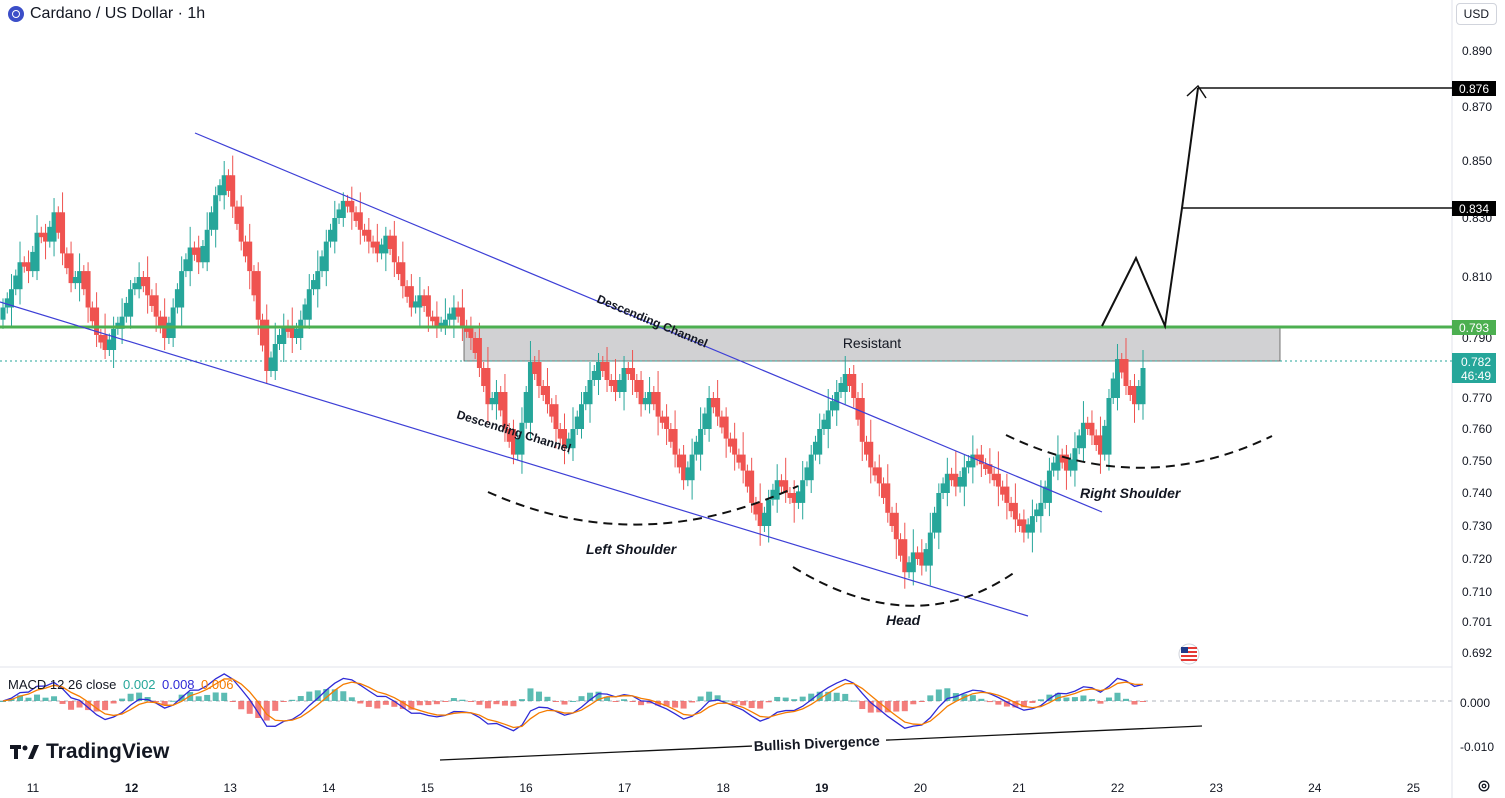 This screenshot has height=798, width=1505. What do you see at coordinates (756, 508) in the screenshot?
I see `candle-88b` at bounding box center [756, 508].